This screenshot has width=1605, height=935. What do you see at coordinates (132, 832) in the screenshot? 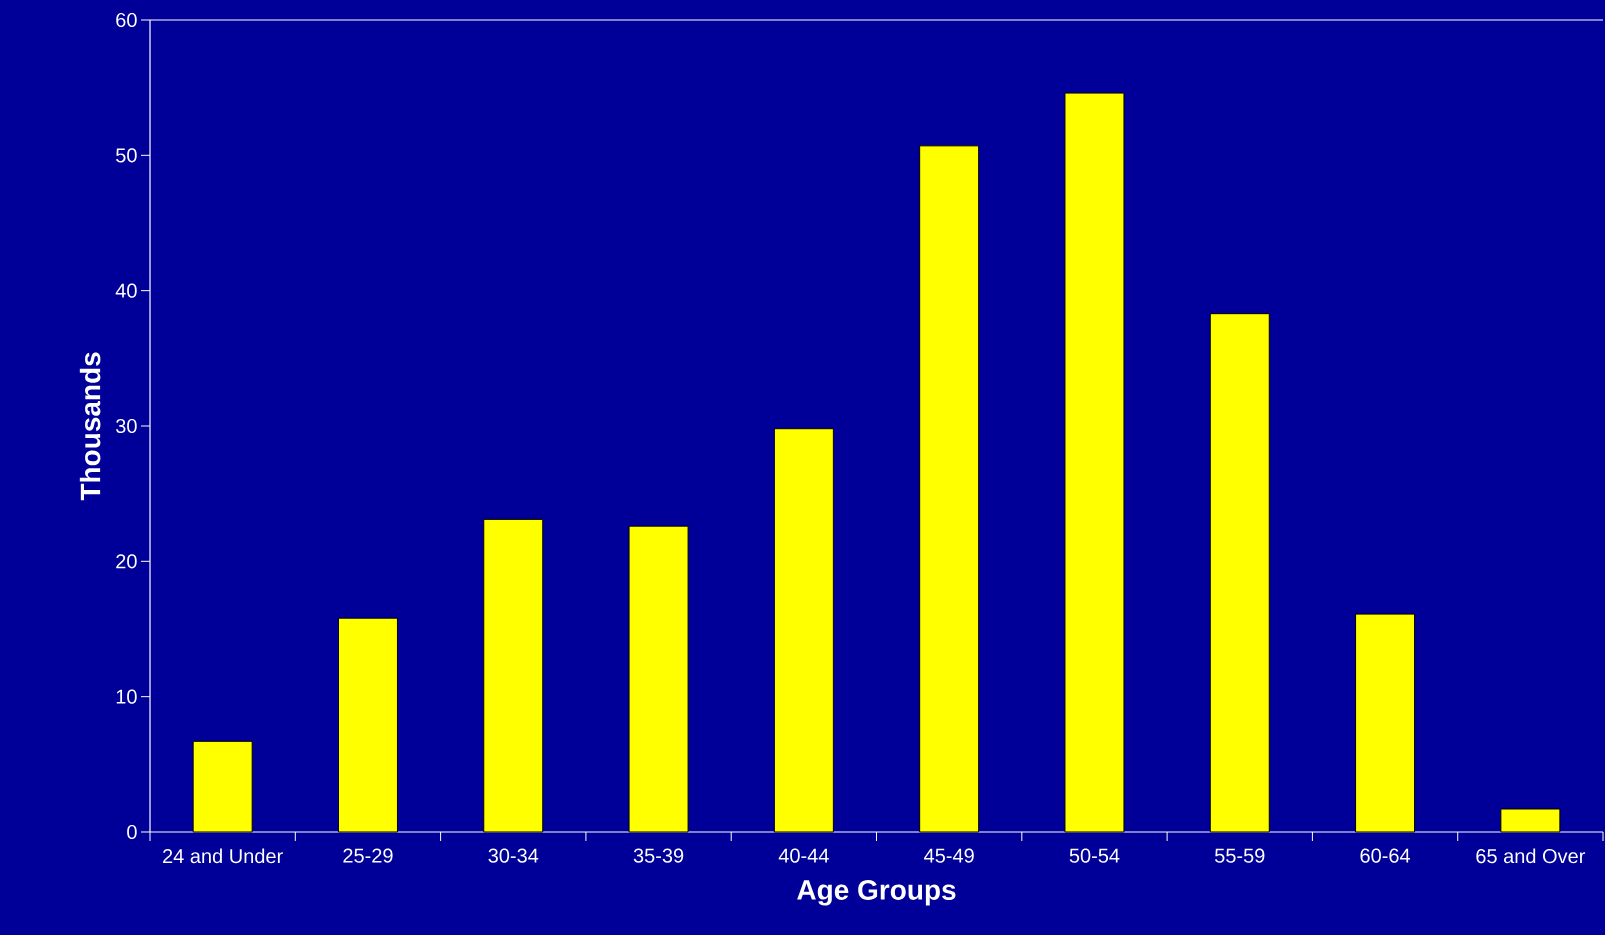
I see `y-tick-label: 0` at bounding box center [132, 832].